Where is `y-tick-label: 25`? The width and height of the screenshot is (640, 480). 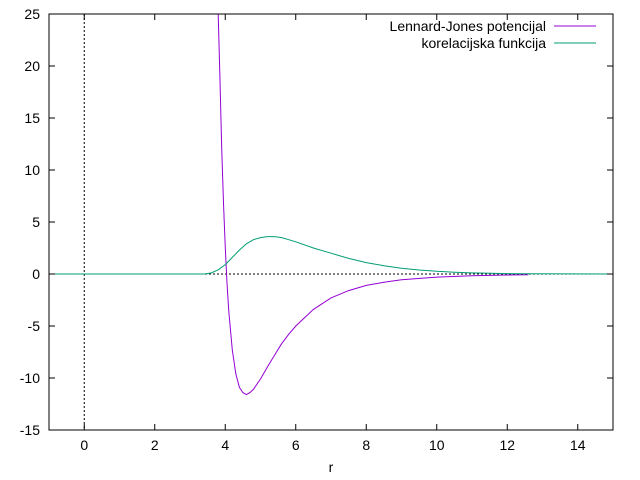
y-tick-label: 25 is located at coordinates (32, 14).